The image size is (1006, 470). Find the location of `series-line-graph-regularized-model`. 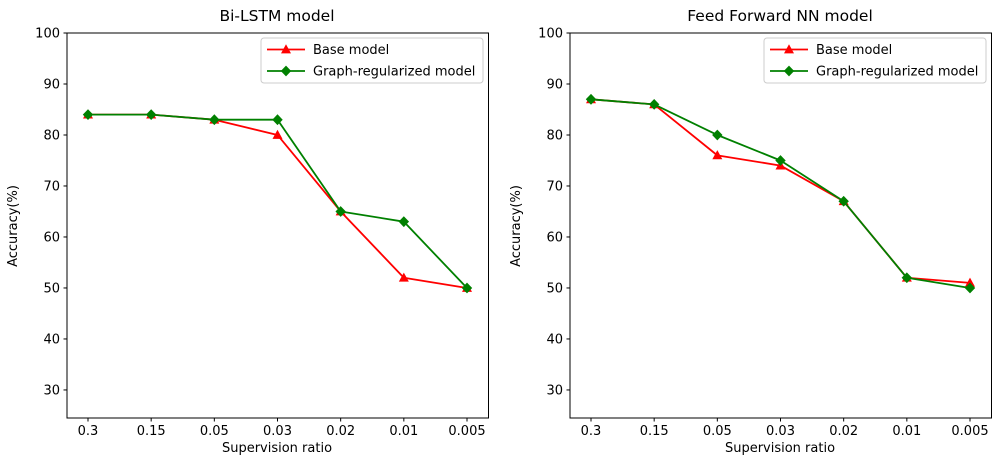

series-line-graph-regularized-model is located at coordinates (278, 201).